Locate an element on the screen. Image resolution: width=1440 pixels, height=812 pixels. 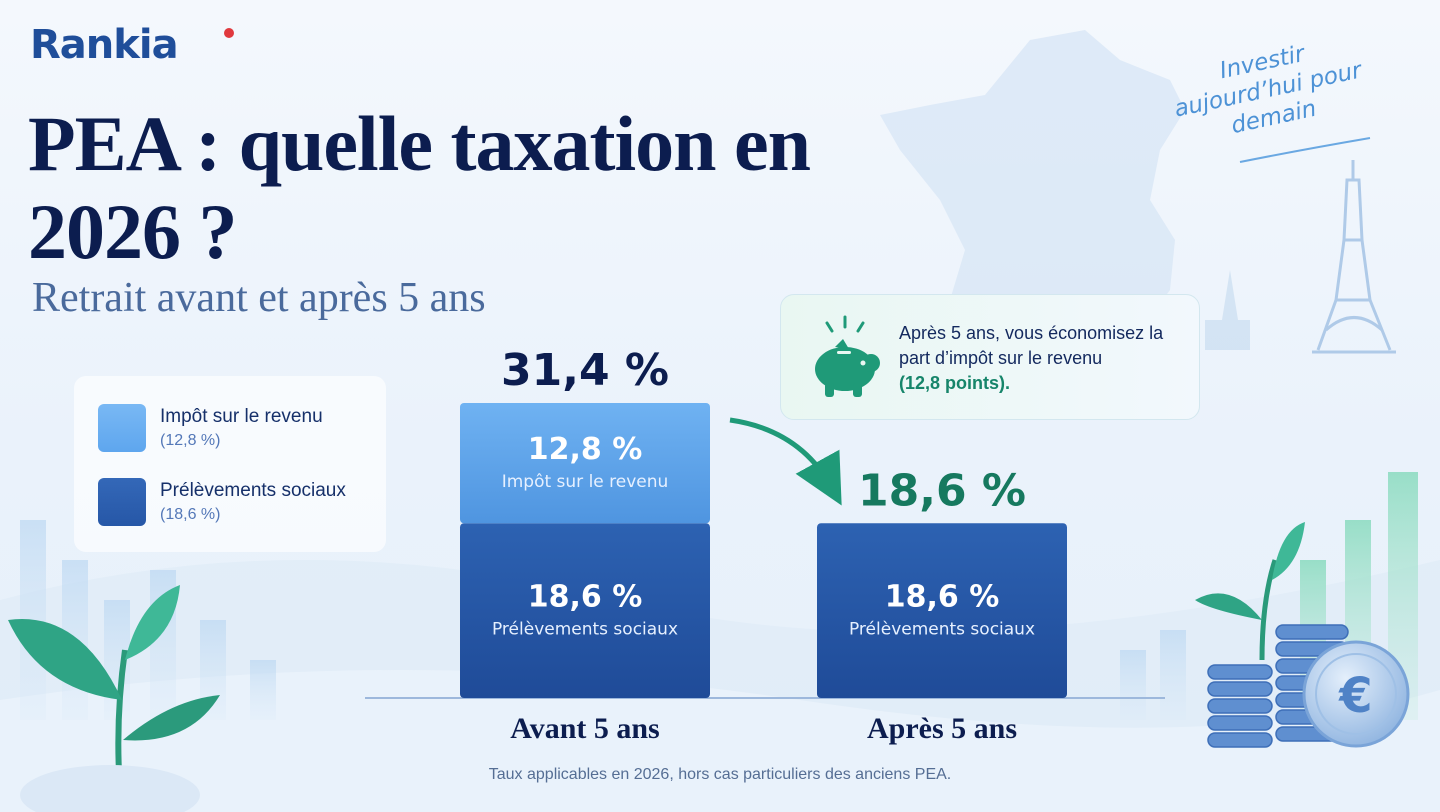
category-label: Après 5 ans is located at coordinates (942, 728).